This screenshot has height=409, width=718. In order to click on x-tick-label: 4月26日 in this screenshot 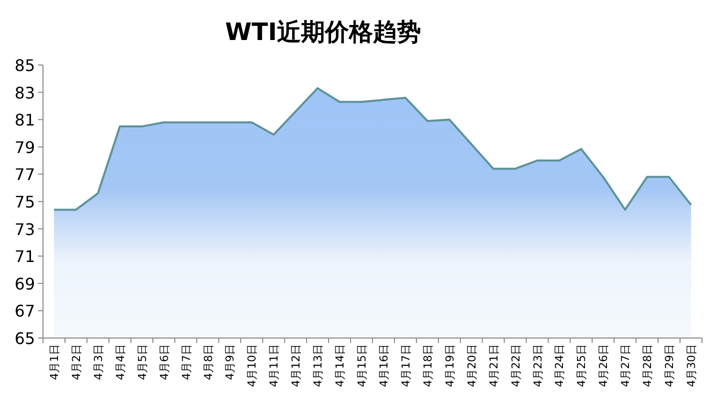, I will do `click(603, 365)`.